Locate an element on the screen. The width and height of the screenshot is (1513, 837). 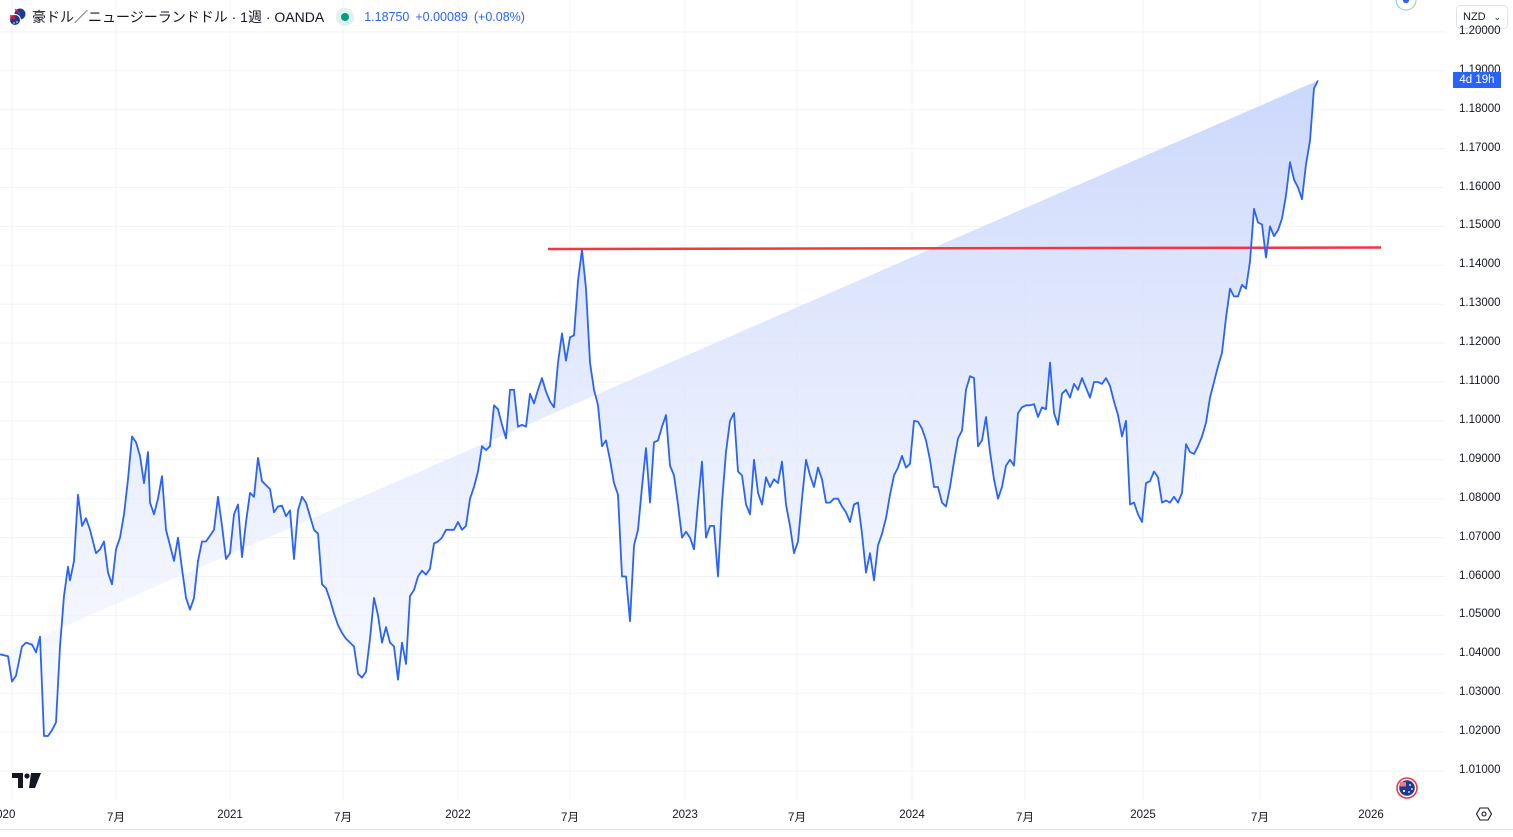
time-axis-label: 2020 is located at coordinates (8, 815).